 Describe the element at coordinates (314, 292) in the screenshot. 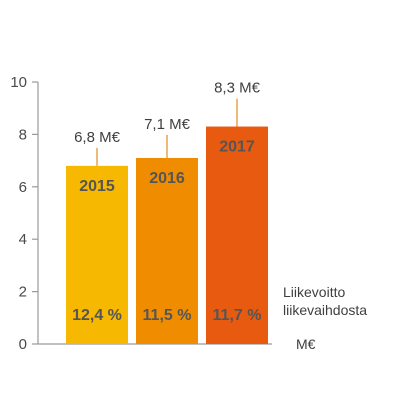

I see `percent-caption-line1: Liikevoitto` at that location.